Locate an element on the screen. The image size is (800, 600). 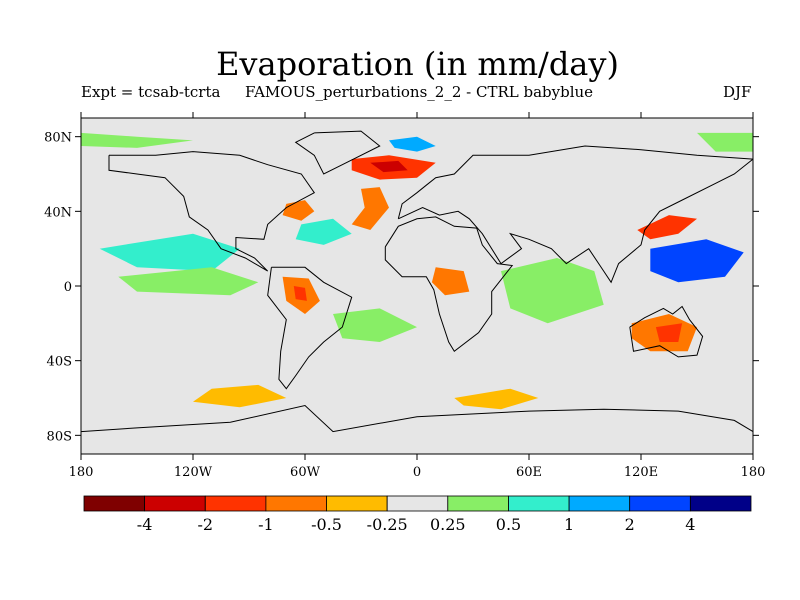
subtitle-left: Expt = tcsab-tcrta is located at coordinates (151, 92).